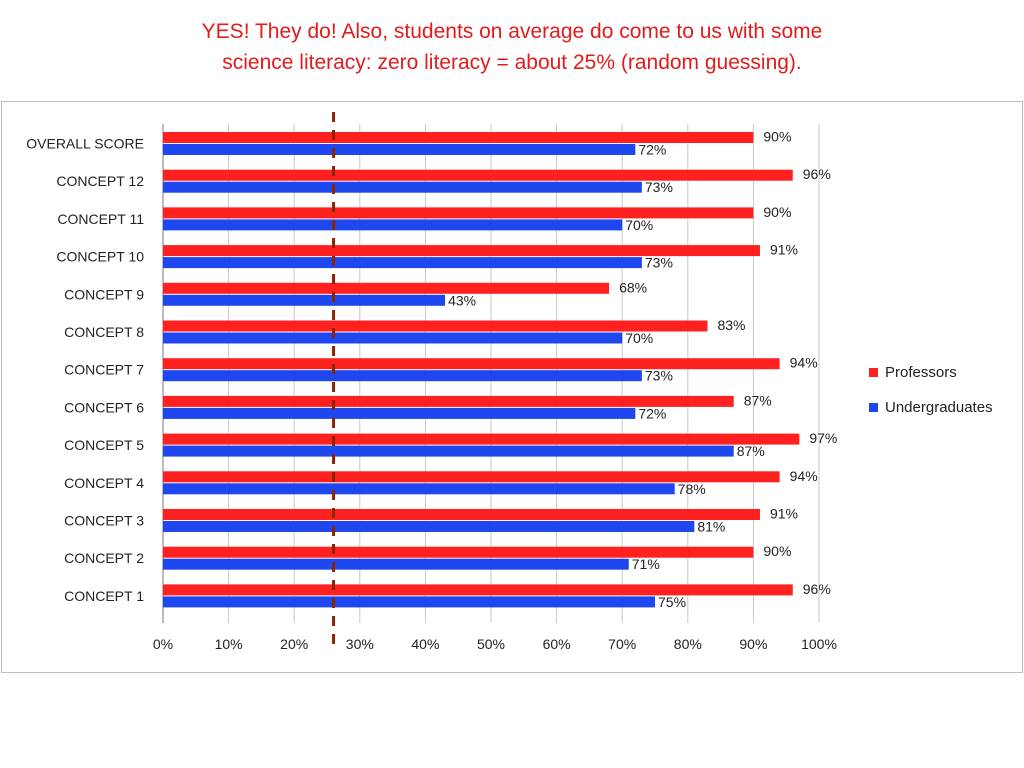 The image size is (1024, 768). What do you see at coordinates (104, 370) in the screenshot?
I see `category-label: CONCEPT 7` at bounding box center [104, 370].